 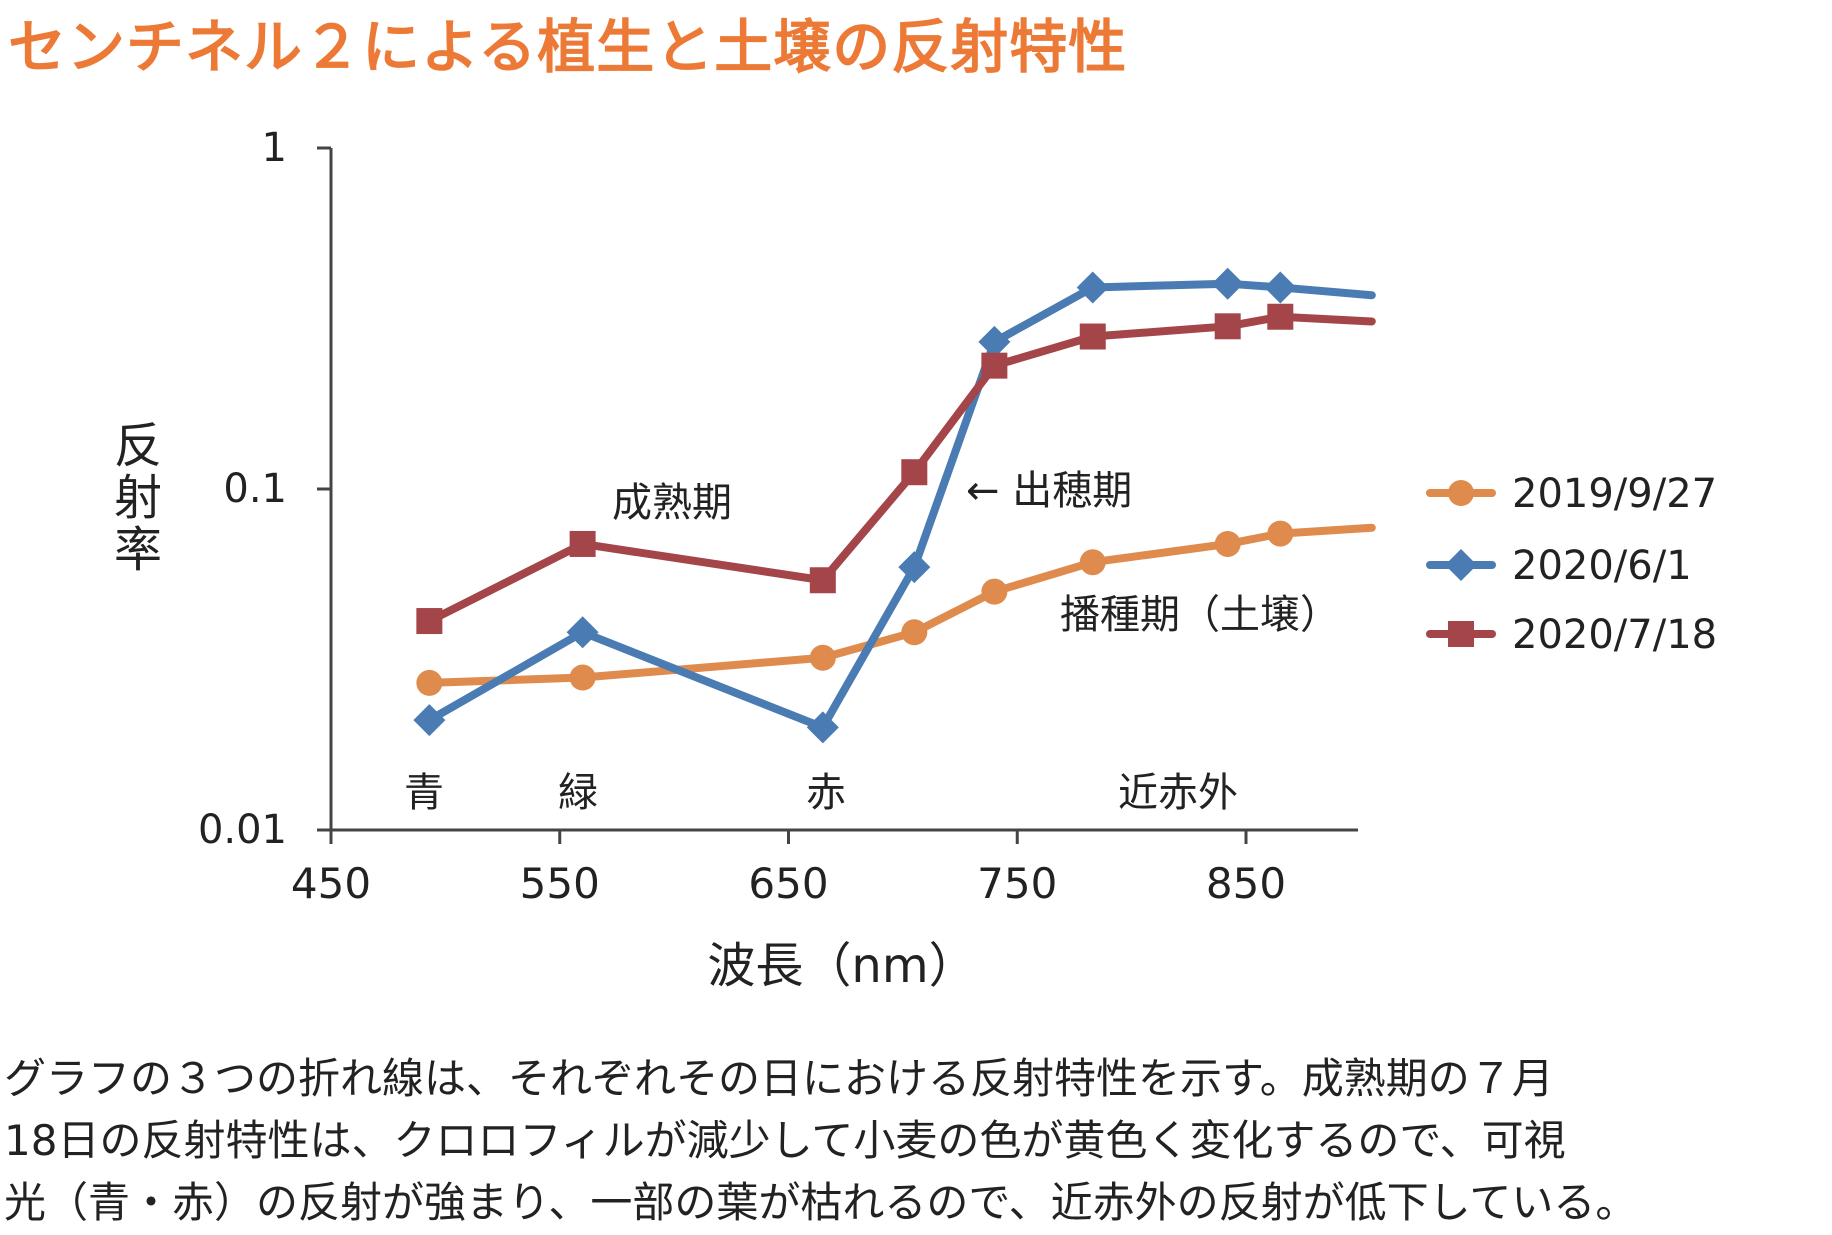 What do you see at coordinates (841, 966) in the screenshot?
I see `x-axis-label: 波長（nm）` at bounding box center [841, 966].